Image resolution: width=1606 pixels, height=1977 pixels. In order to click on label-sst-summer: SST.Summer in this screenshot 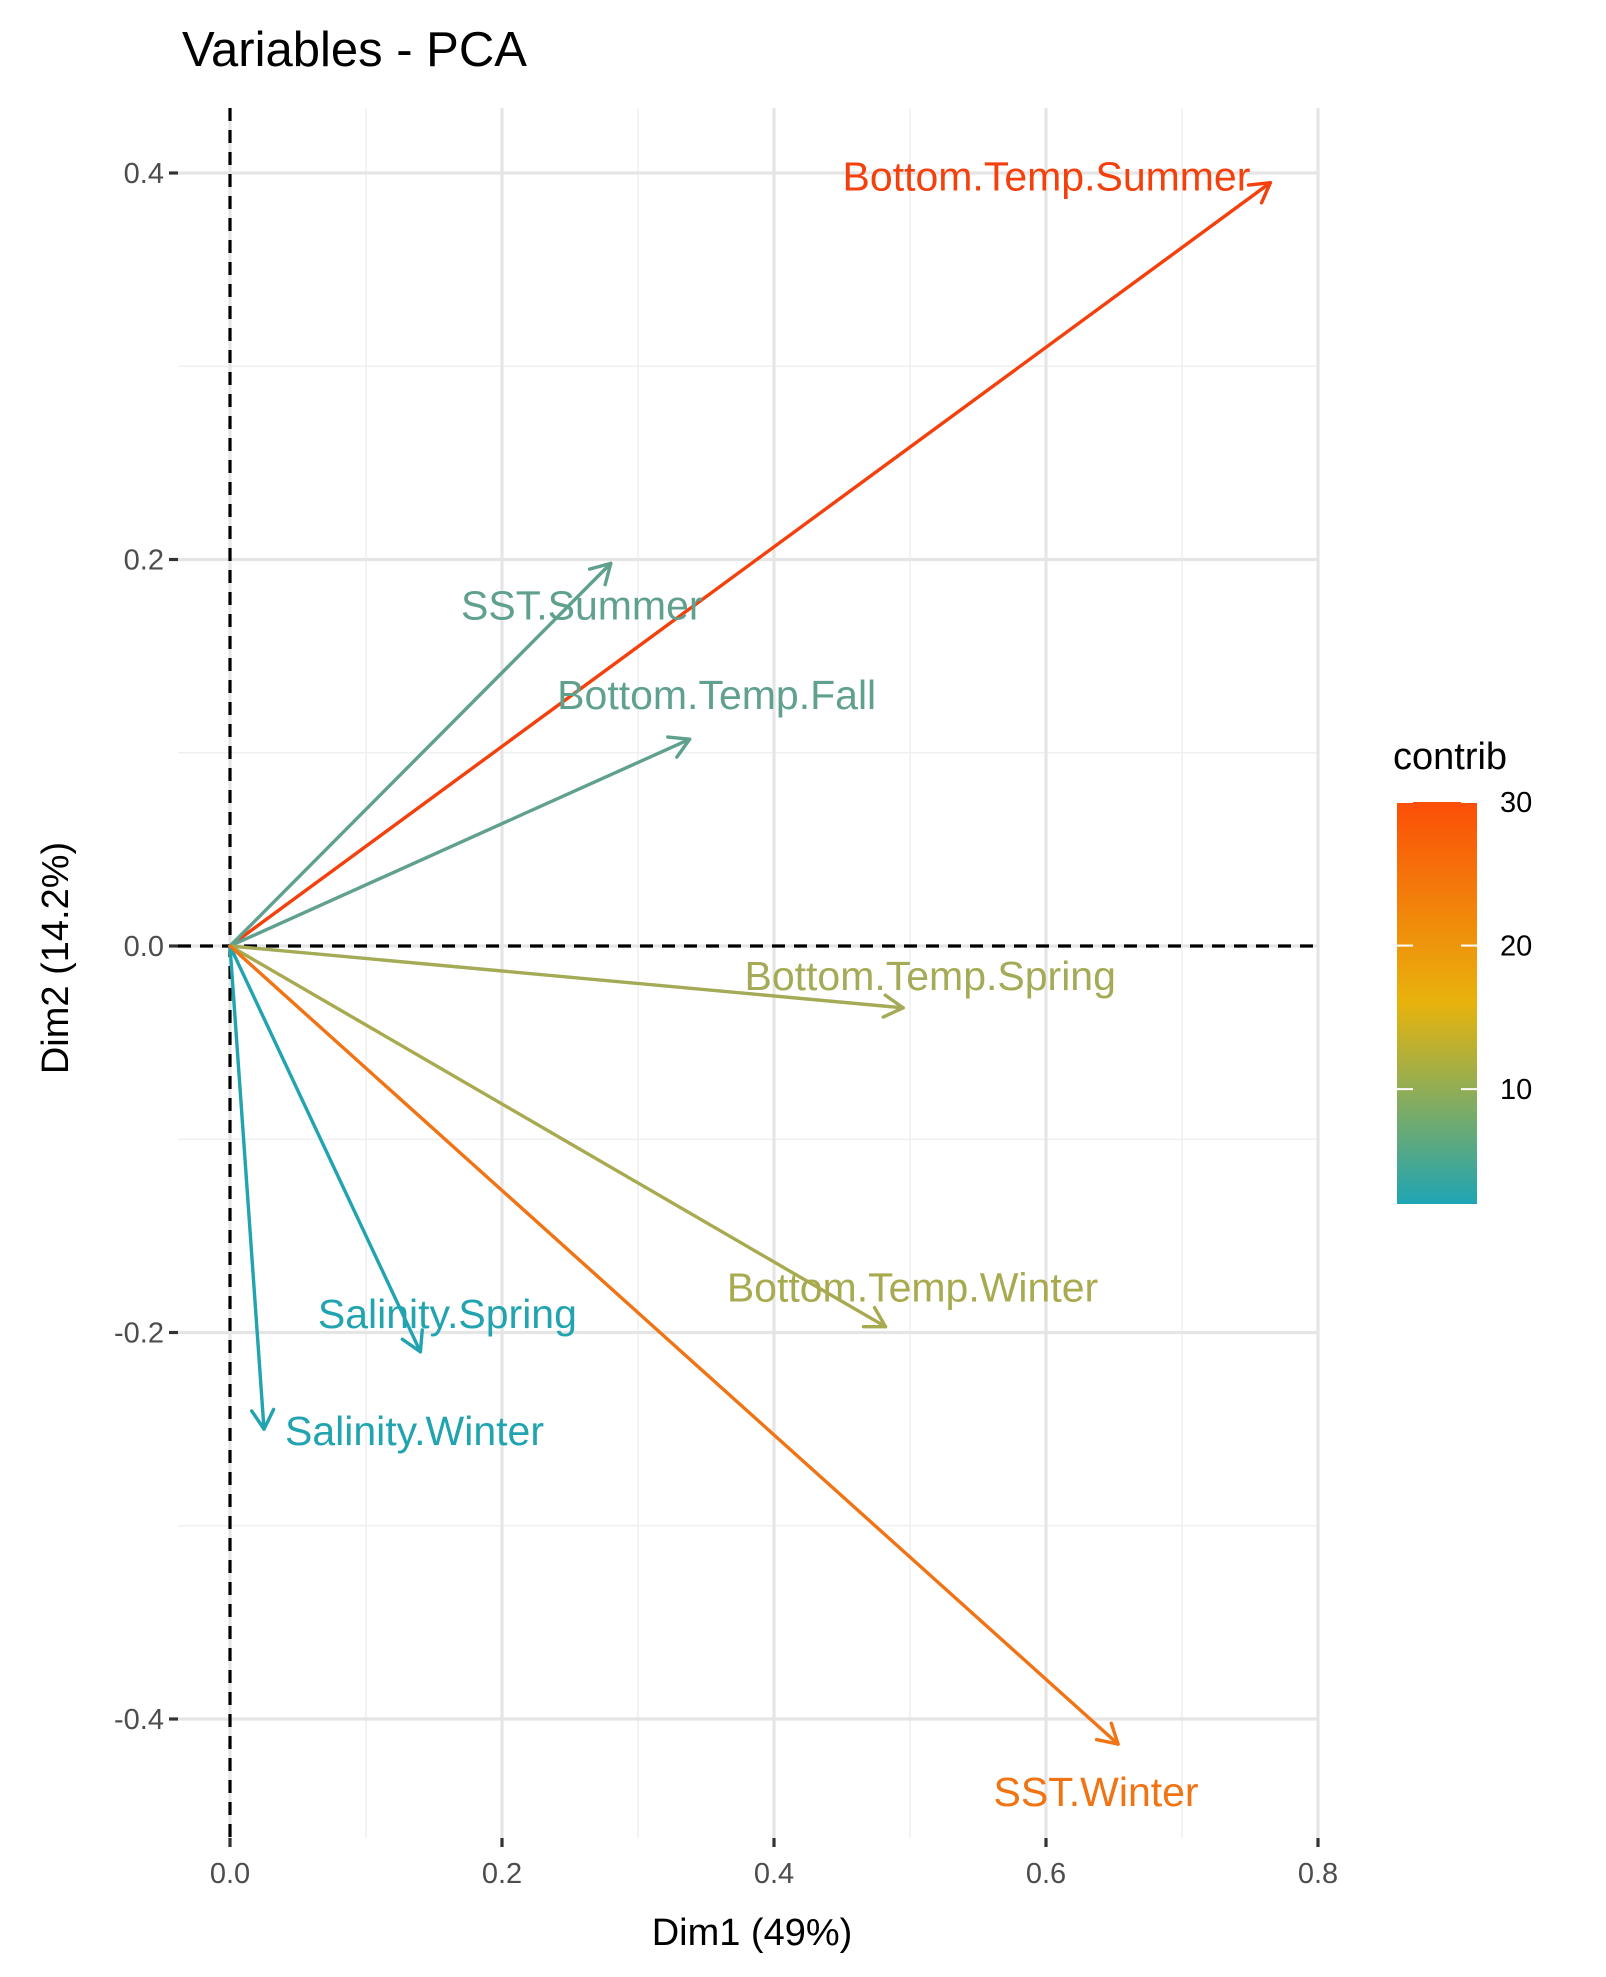, I will do `click(582, 605)`.